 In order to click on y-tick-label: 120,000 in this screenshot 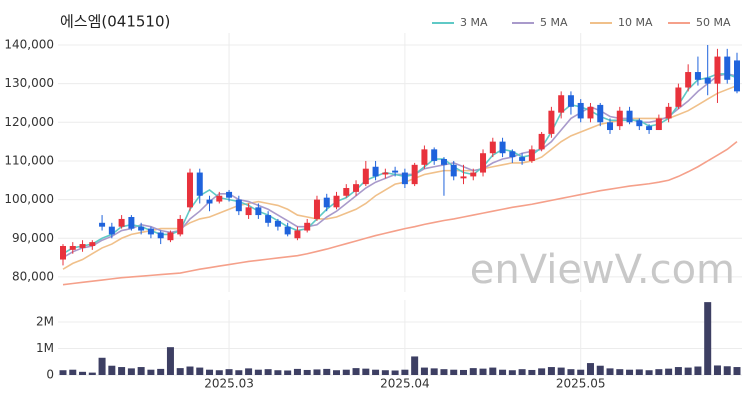, I will do `click(29, 122)`.